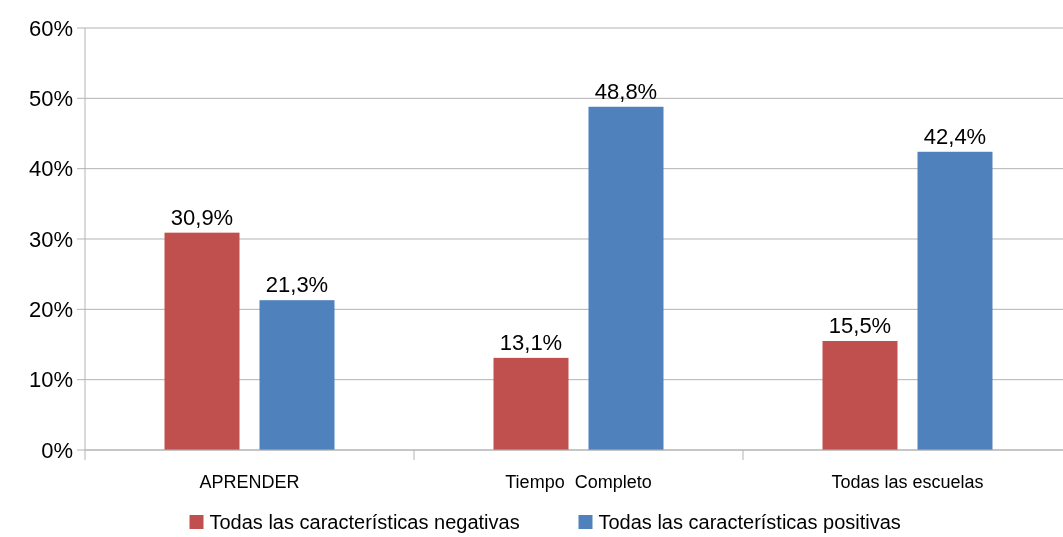 This screenshot has height=537, width=1063. What do you see at coordinates (50, 239) in the screenshot?
I see `y-tick-label: 30%` at bounding box center [50, 239].